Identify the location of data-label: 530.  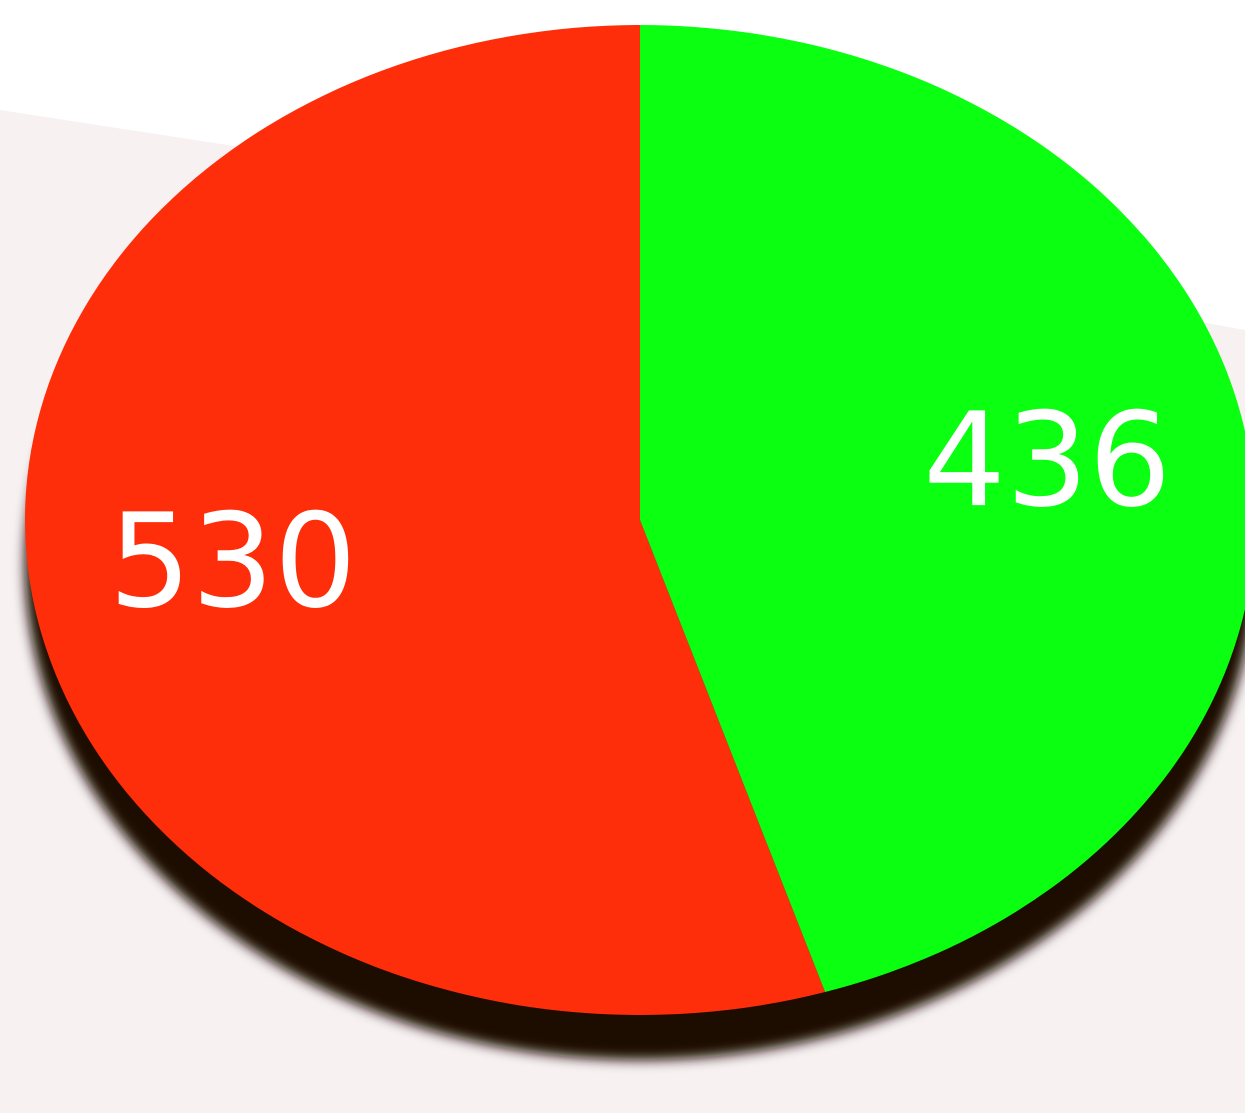
(233, 561).